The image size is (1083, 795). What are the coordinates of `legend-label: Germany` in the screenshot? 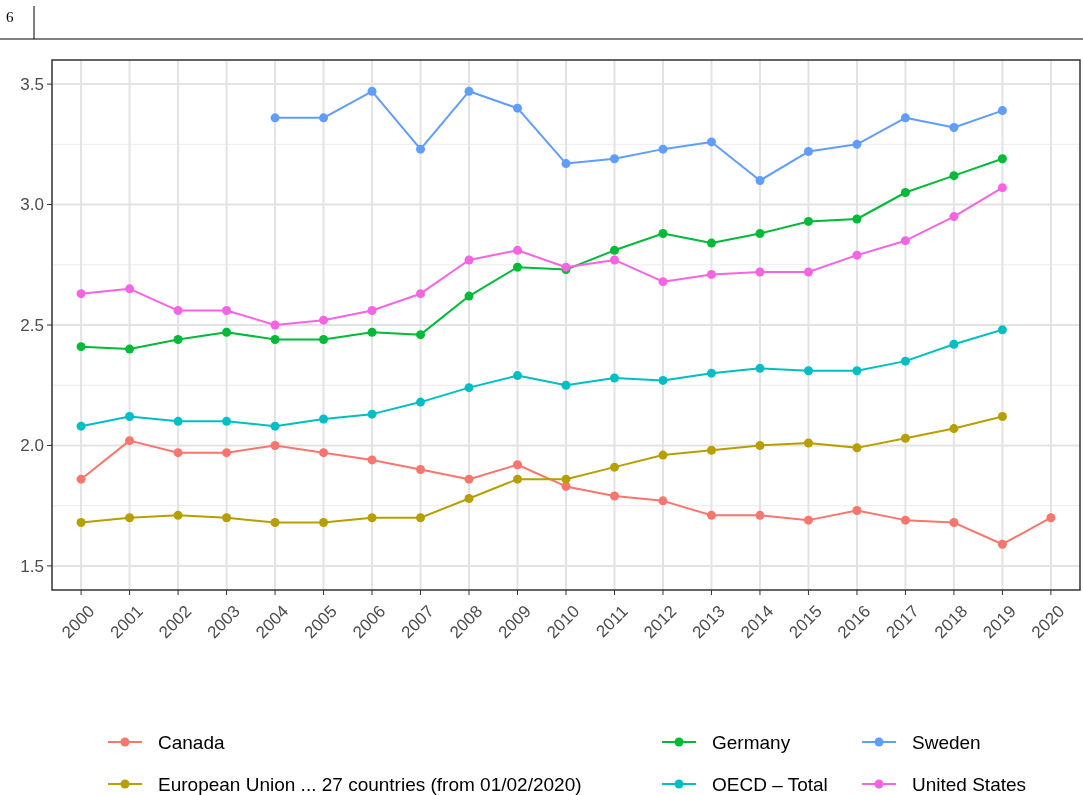 It's located at (751, 742).